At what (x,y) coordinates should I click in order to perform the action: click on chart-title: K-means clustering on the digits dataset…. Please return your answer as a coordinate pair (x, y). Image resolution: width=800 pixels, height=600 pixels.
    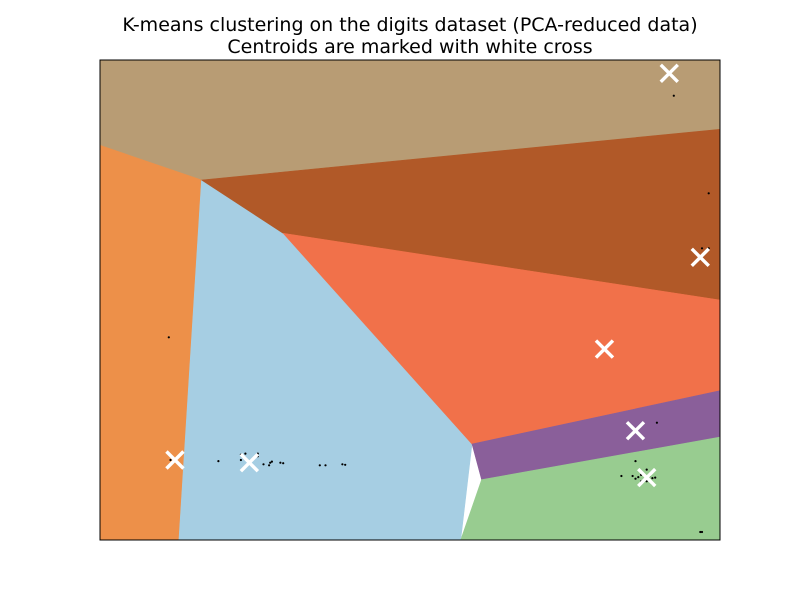
    Looking at the image, I should click on (409, 25).